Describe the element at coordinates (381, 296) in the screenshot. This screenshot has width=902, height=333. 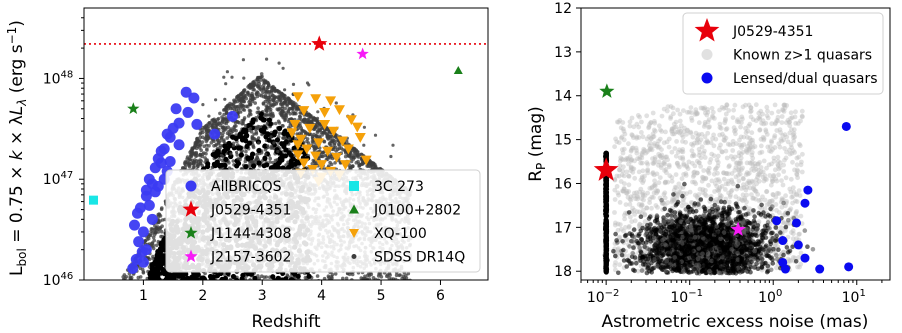
I see `x-tick-label: 5` at that location.